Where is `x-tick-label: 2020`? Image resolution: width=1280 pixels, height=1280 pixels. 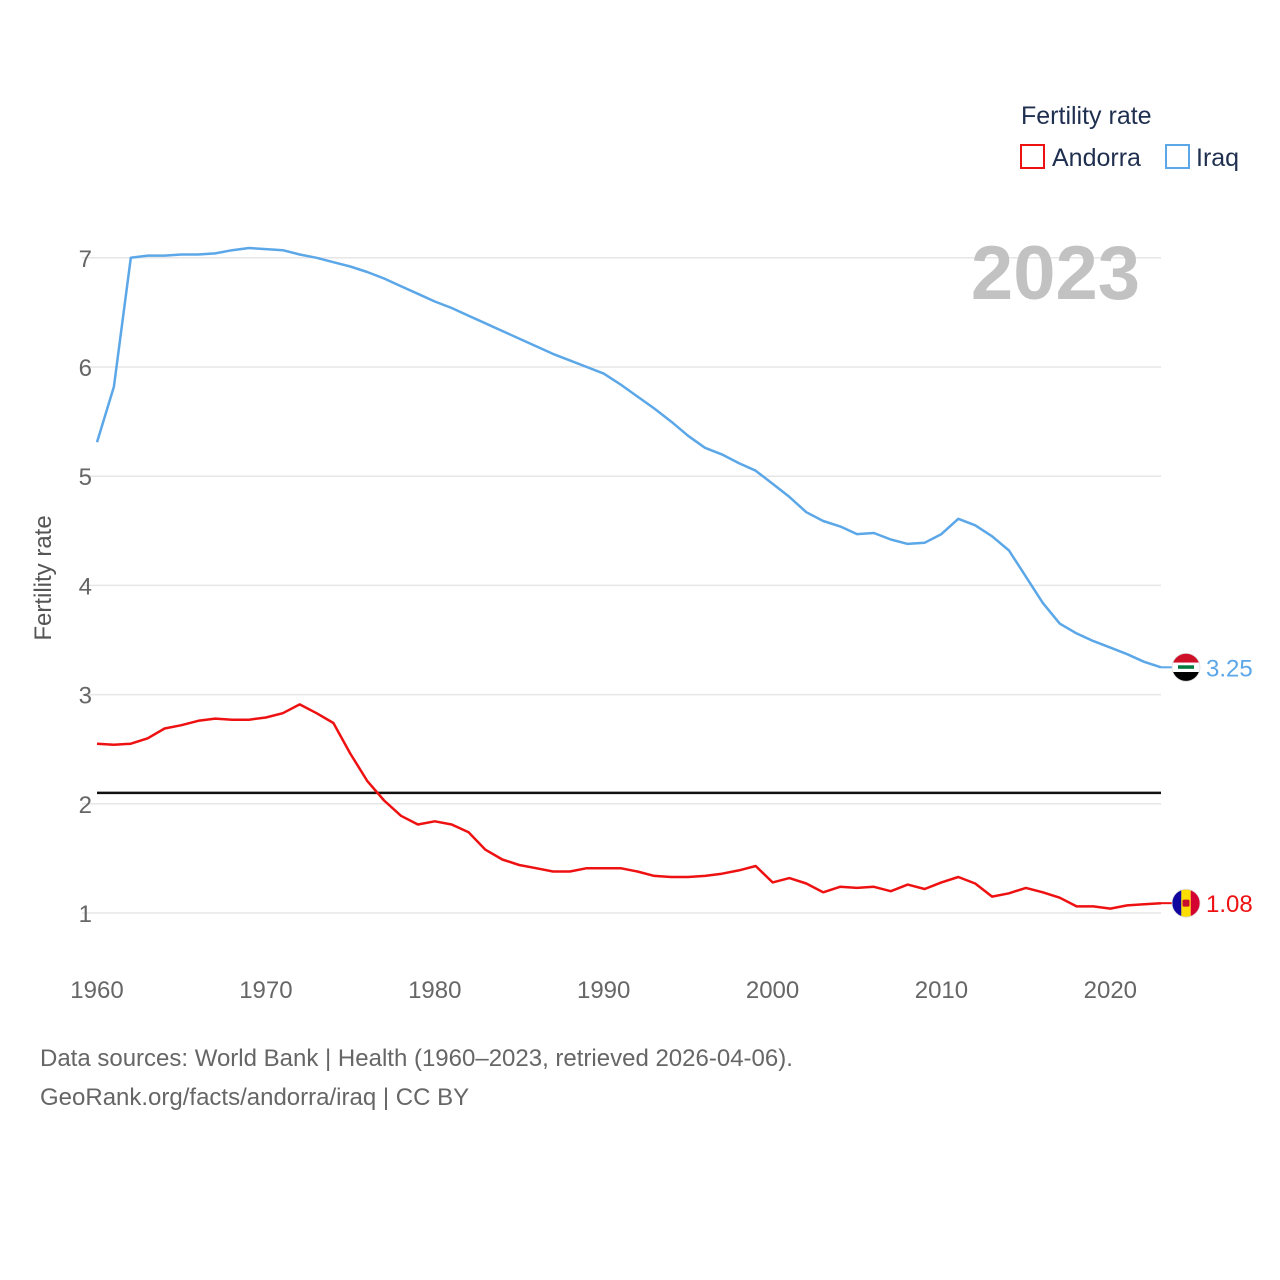 x-tick-label: 2020 is located at coordinates (1110, 990).